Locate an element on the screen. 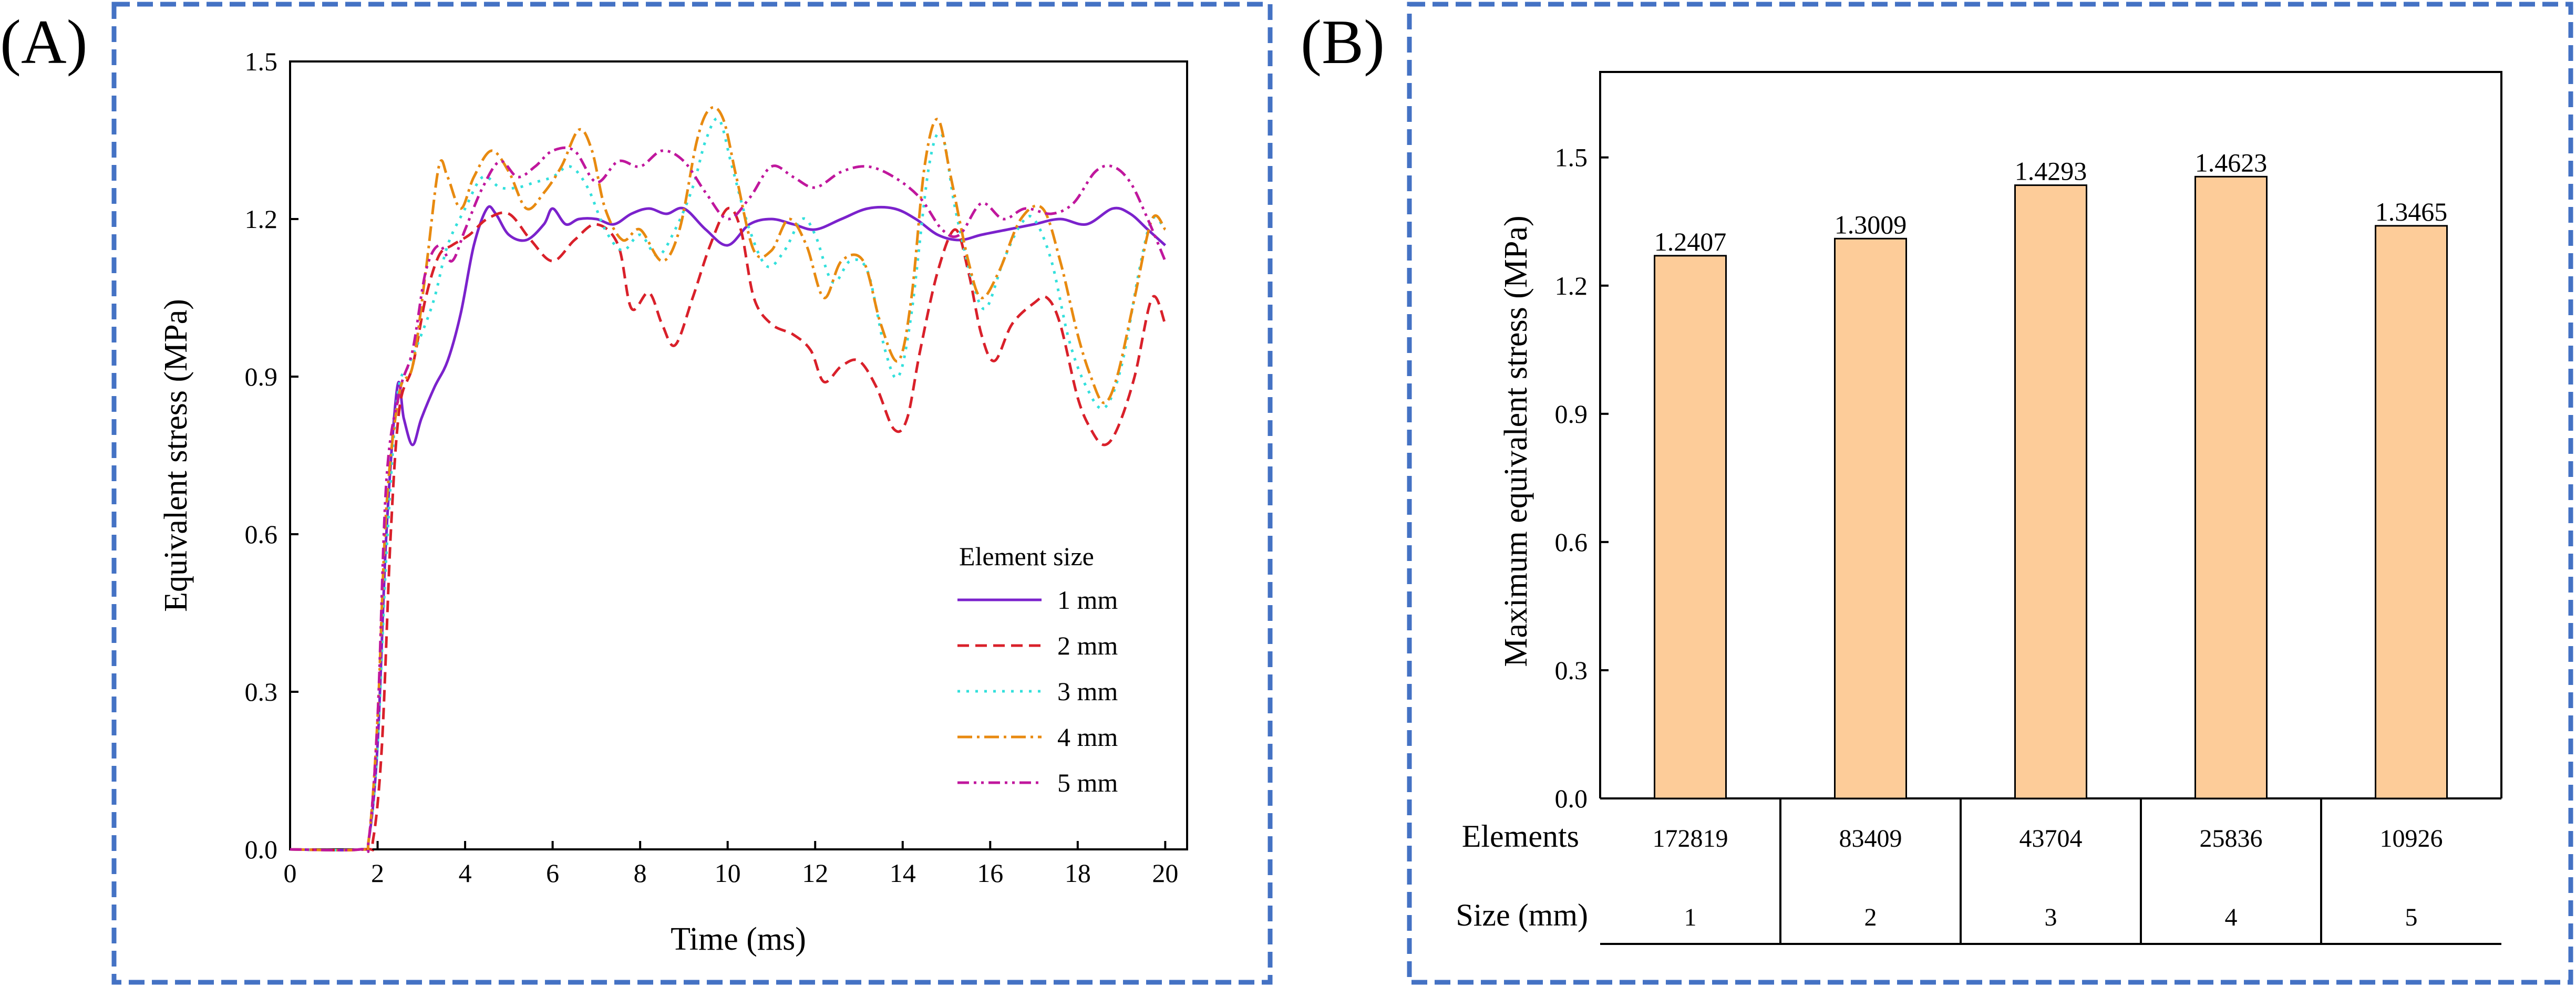 The height and width of the screenshot is (987, 2576). panel-a-label: (A) is located at coordinates (44, 42).